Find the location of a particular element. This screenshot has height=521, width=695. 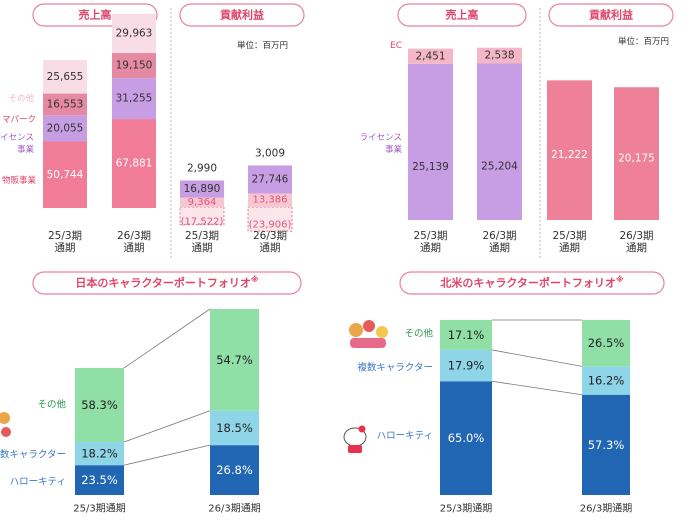

jp-portfolio-title: 日本のキャラクターポートフォリオ※ is located at coordinates (167, 282).